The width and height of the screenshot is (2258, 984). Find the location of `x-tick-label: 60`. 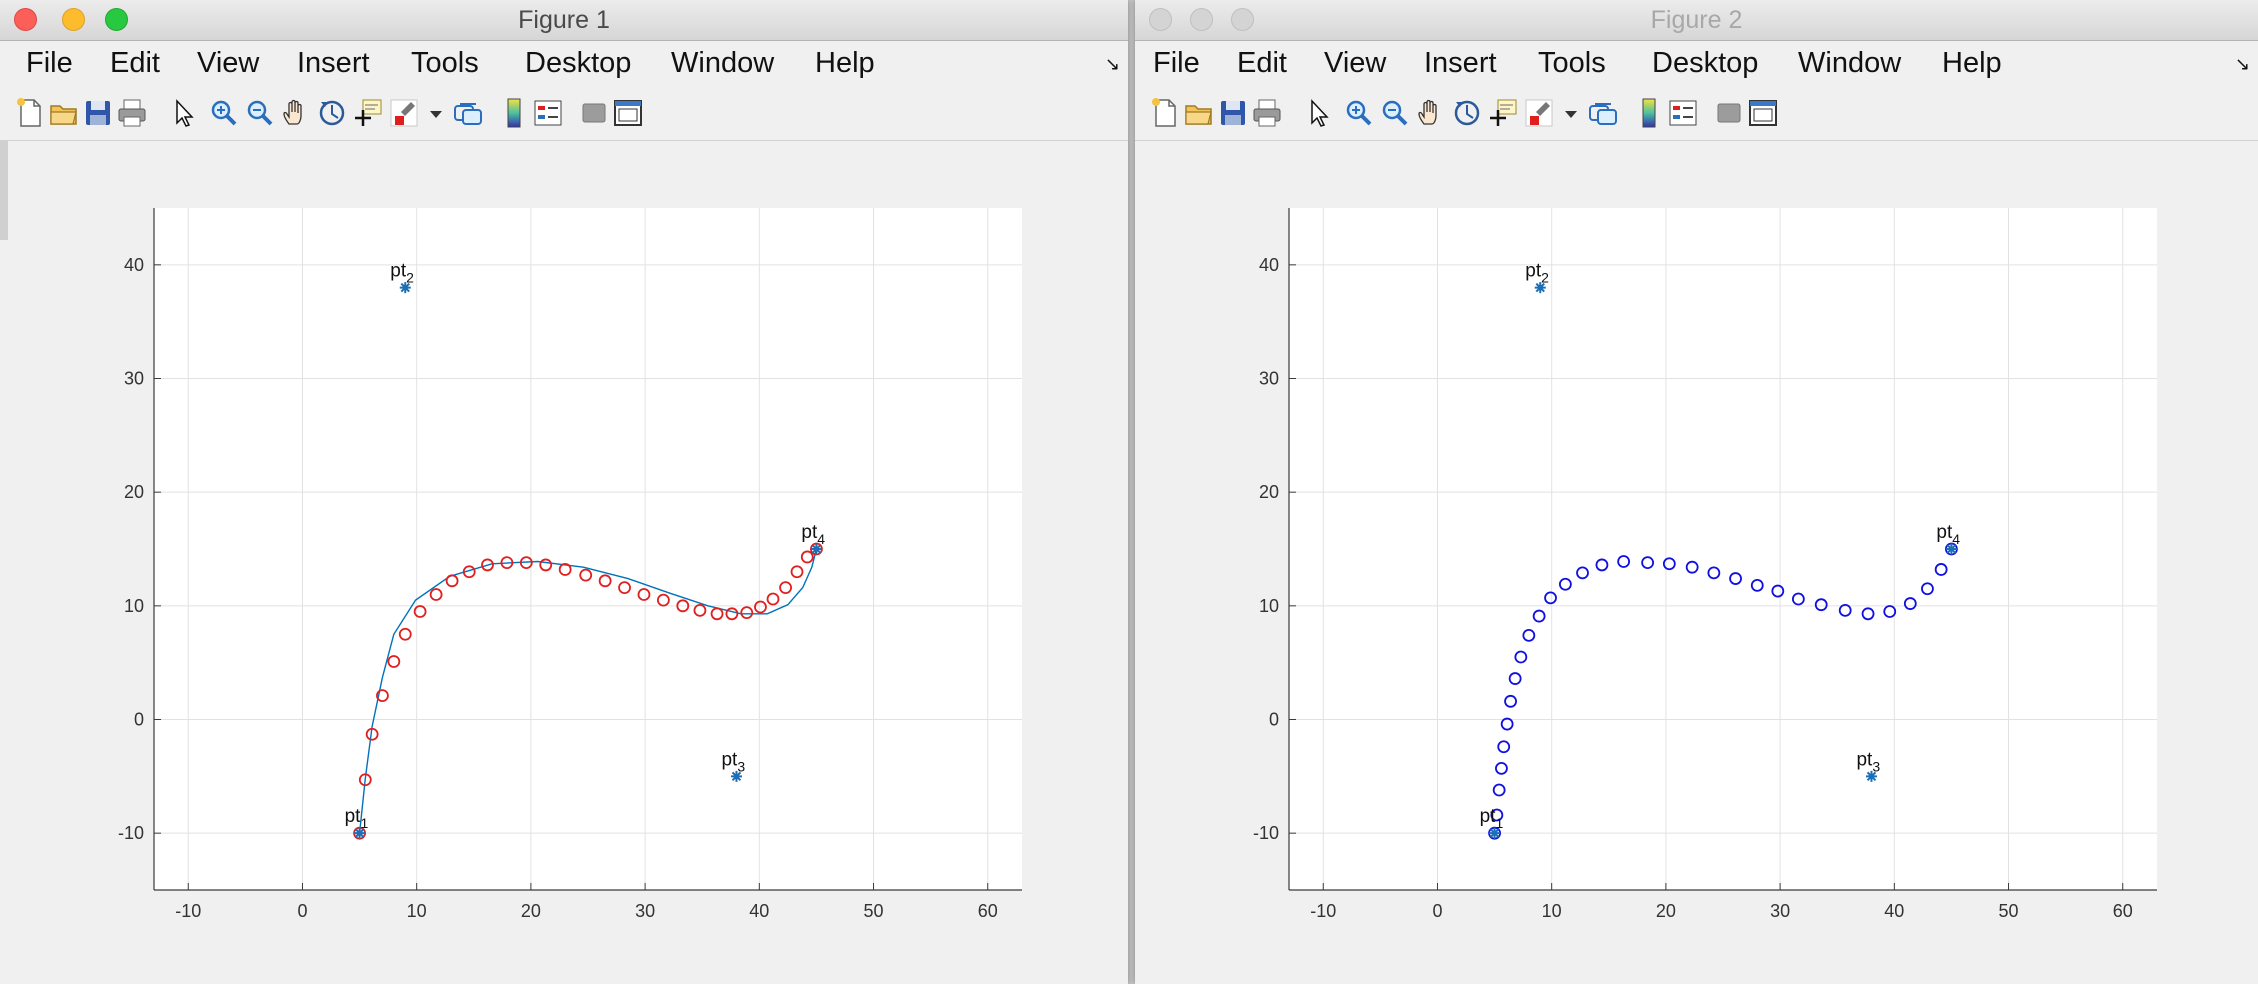

x-tick-label: 60 is located at coordinates (988, 911).